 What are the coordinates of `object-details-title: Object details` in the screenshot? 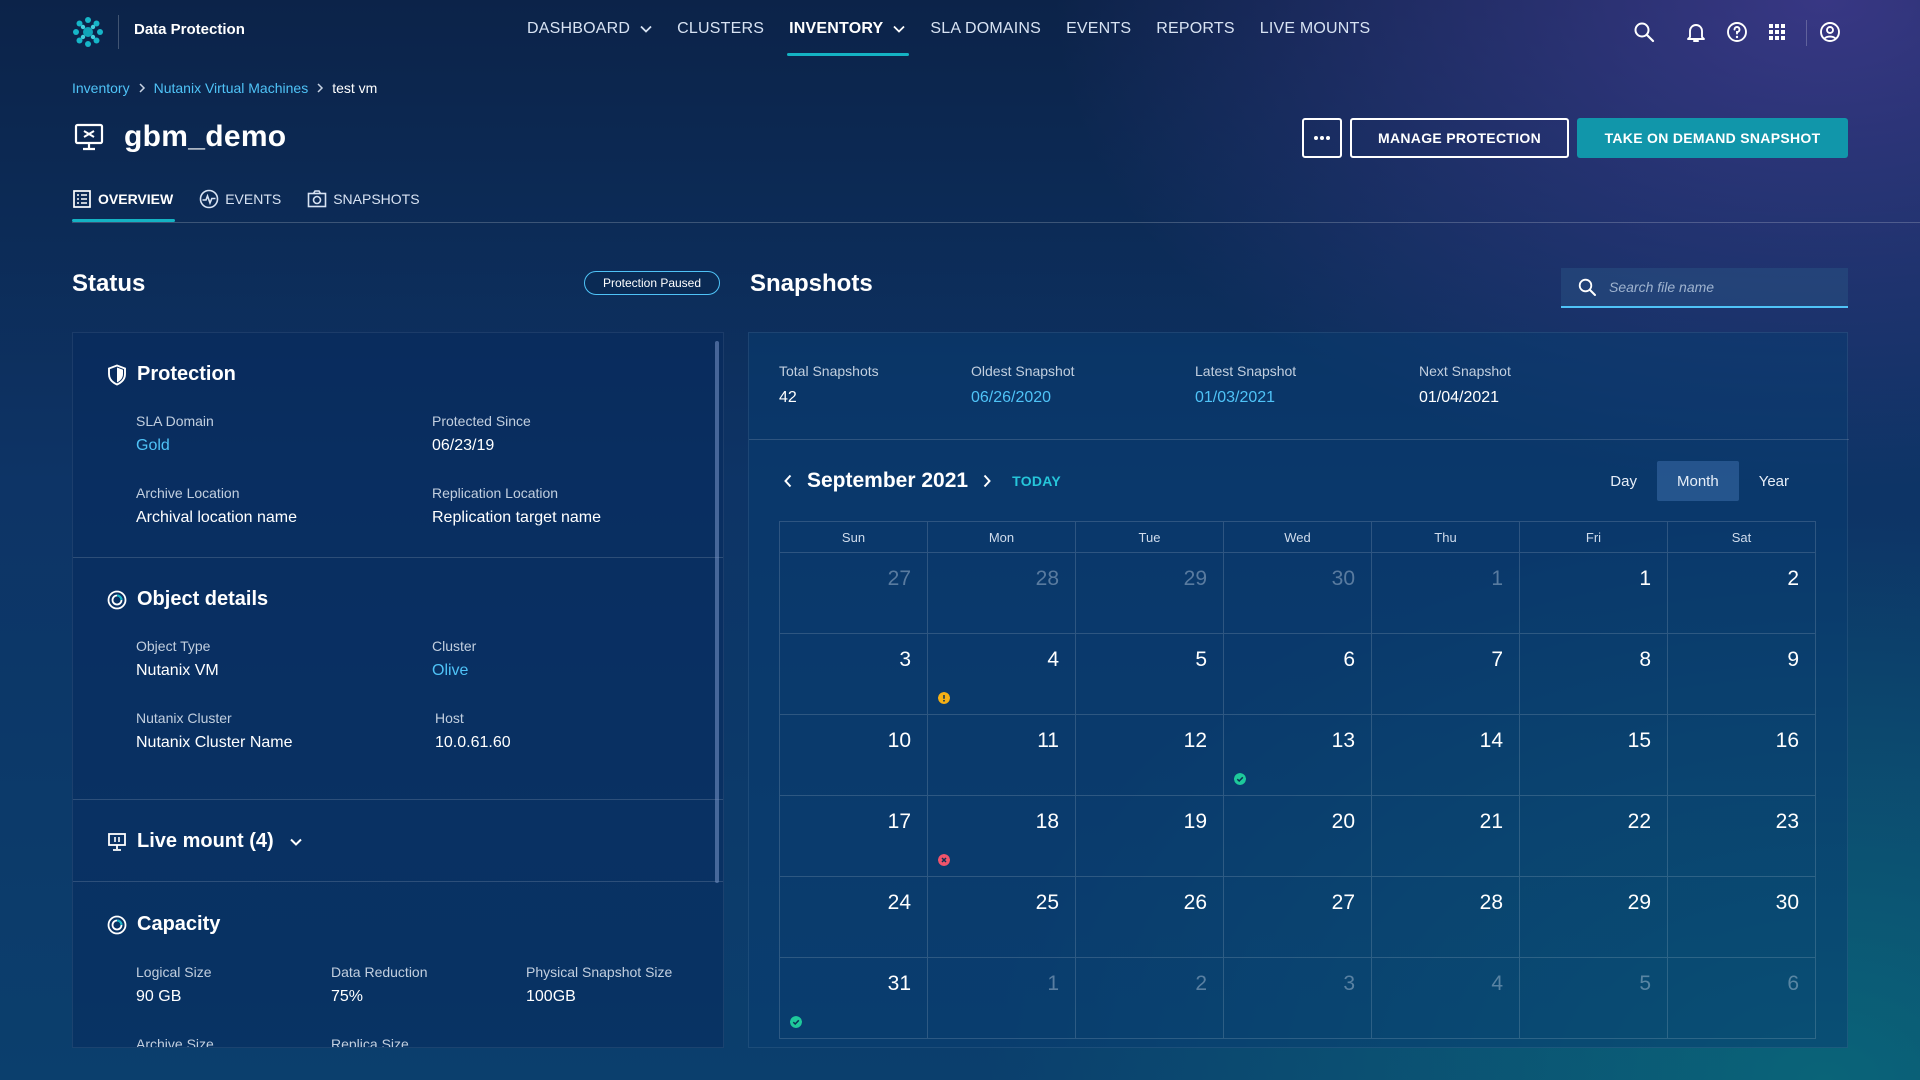 It's located at (203, 599).